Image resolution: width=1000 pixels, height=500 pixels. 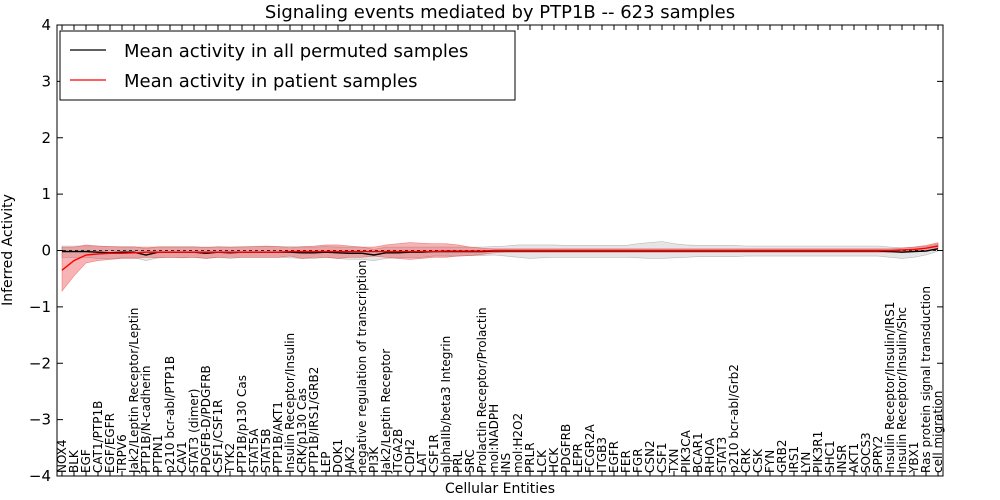 I want to click on x-tick-label: Jak2/Leptin Receptor/Leptin, so click(x=134, y=391).